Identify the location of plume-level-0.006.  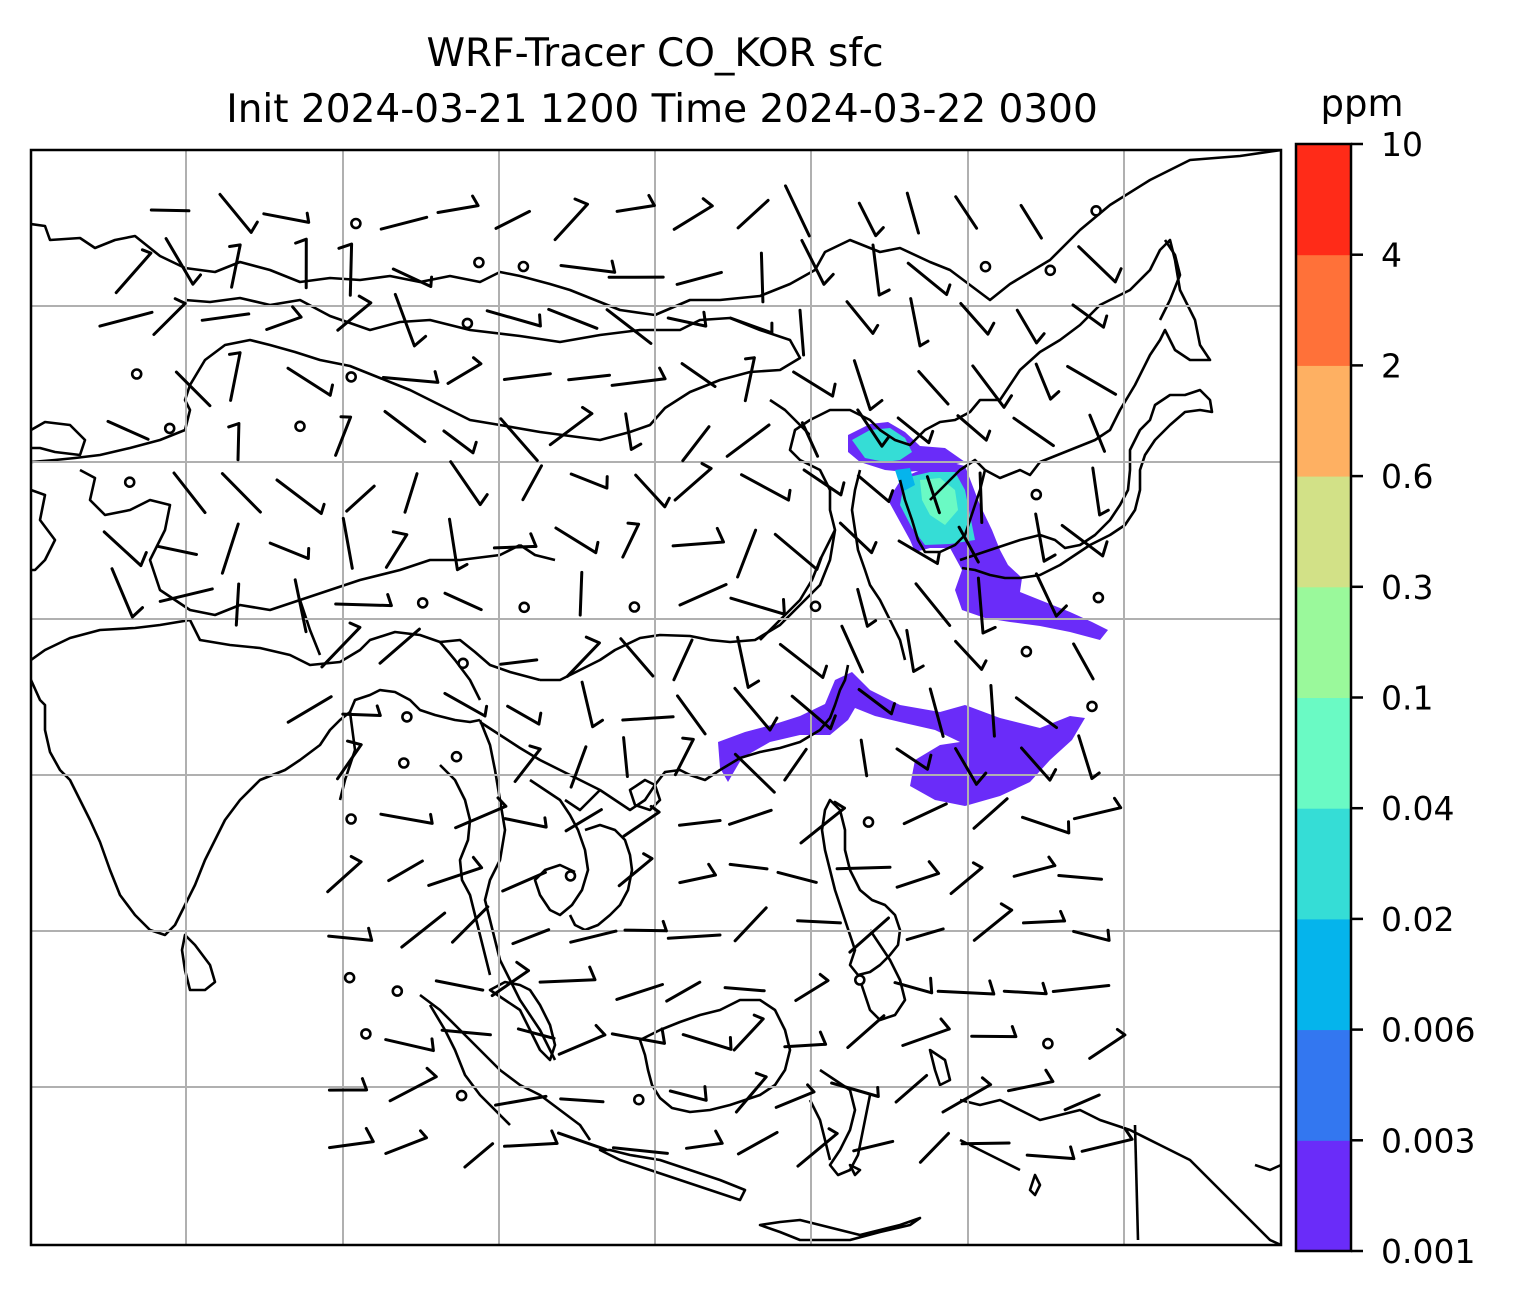
(905, 480).